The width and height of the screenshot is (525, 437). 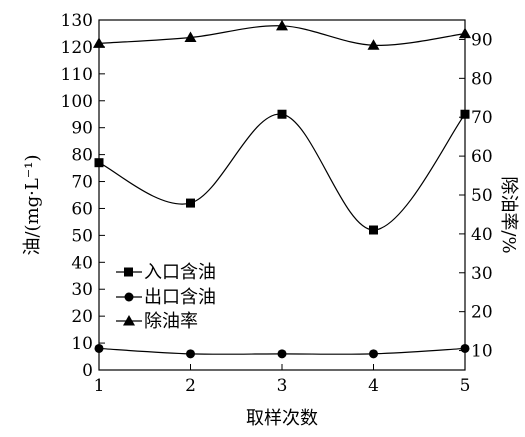 What do you see at coordinates (465, 386) in the screenshot?
I see `x-tick-label: 5` at bounding box center [465, 386].